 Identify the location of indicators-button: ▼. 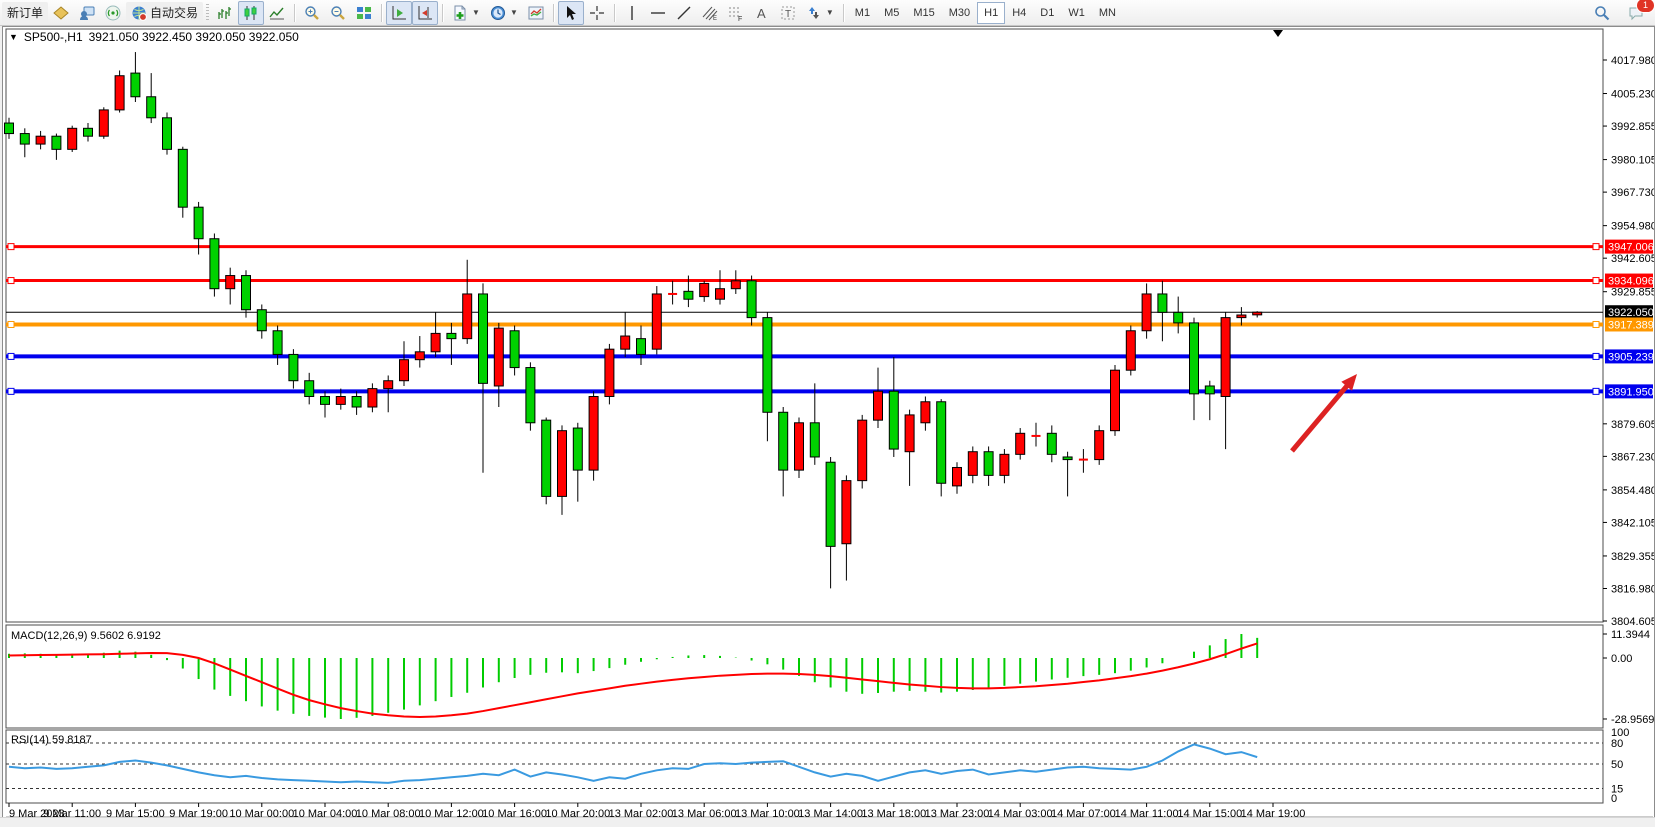
(466, 13).